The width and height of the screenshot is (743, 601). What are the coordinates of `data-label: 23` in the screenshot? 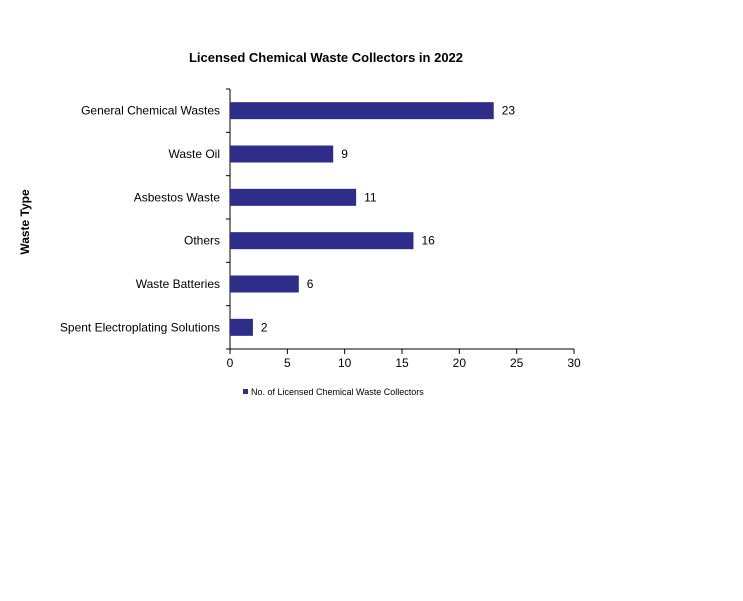 It's located at (509, 111).